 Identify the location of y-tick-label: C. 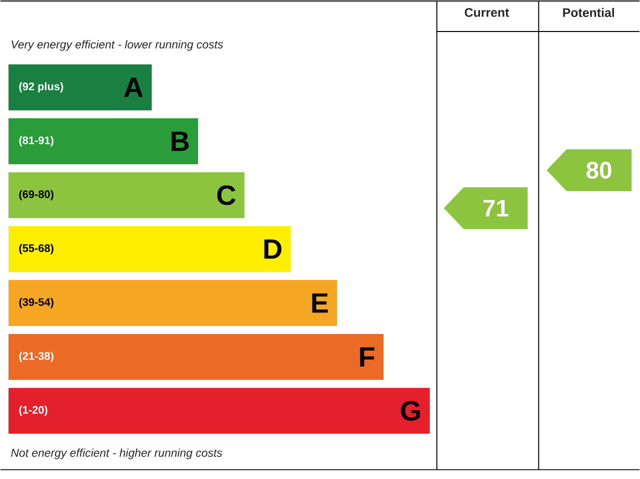
(226, 195).